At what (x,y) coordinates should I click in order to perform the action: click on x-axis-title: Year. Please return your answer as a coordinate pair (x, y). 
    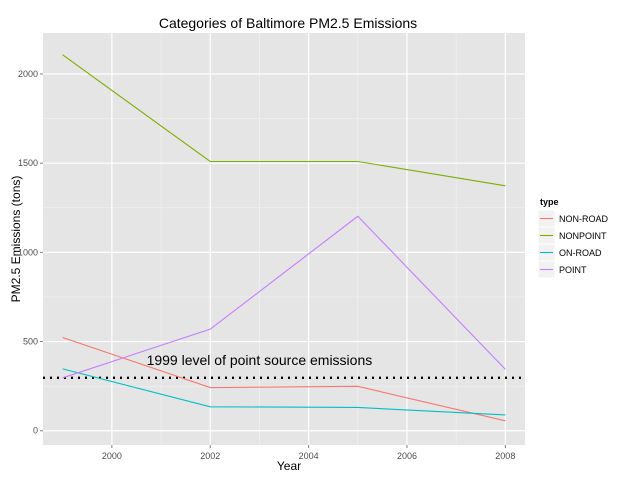
    Looking at the image, I should click on (289, 466).